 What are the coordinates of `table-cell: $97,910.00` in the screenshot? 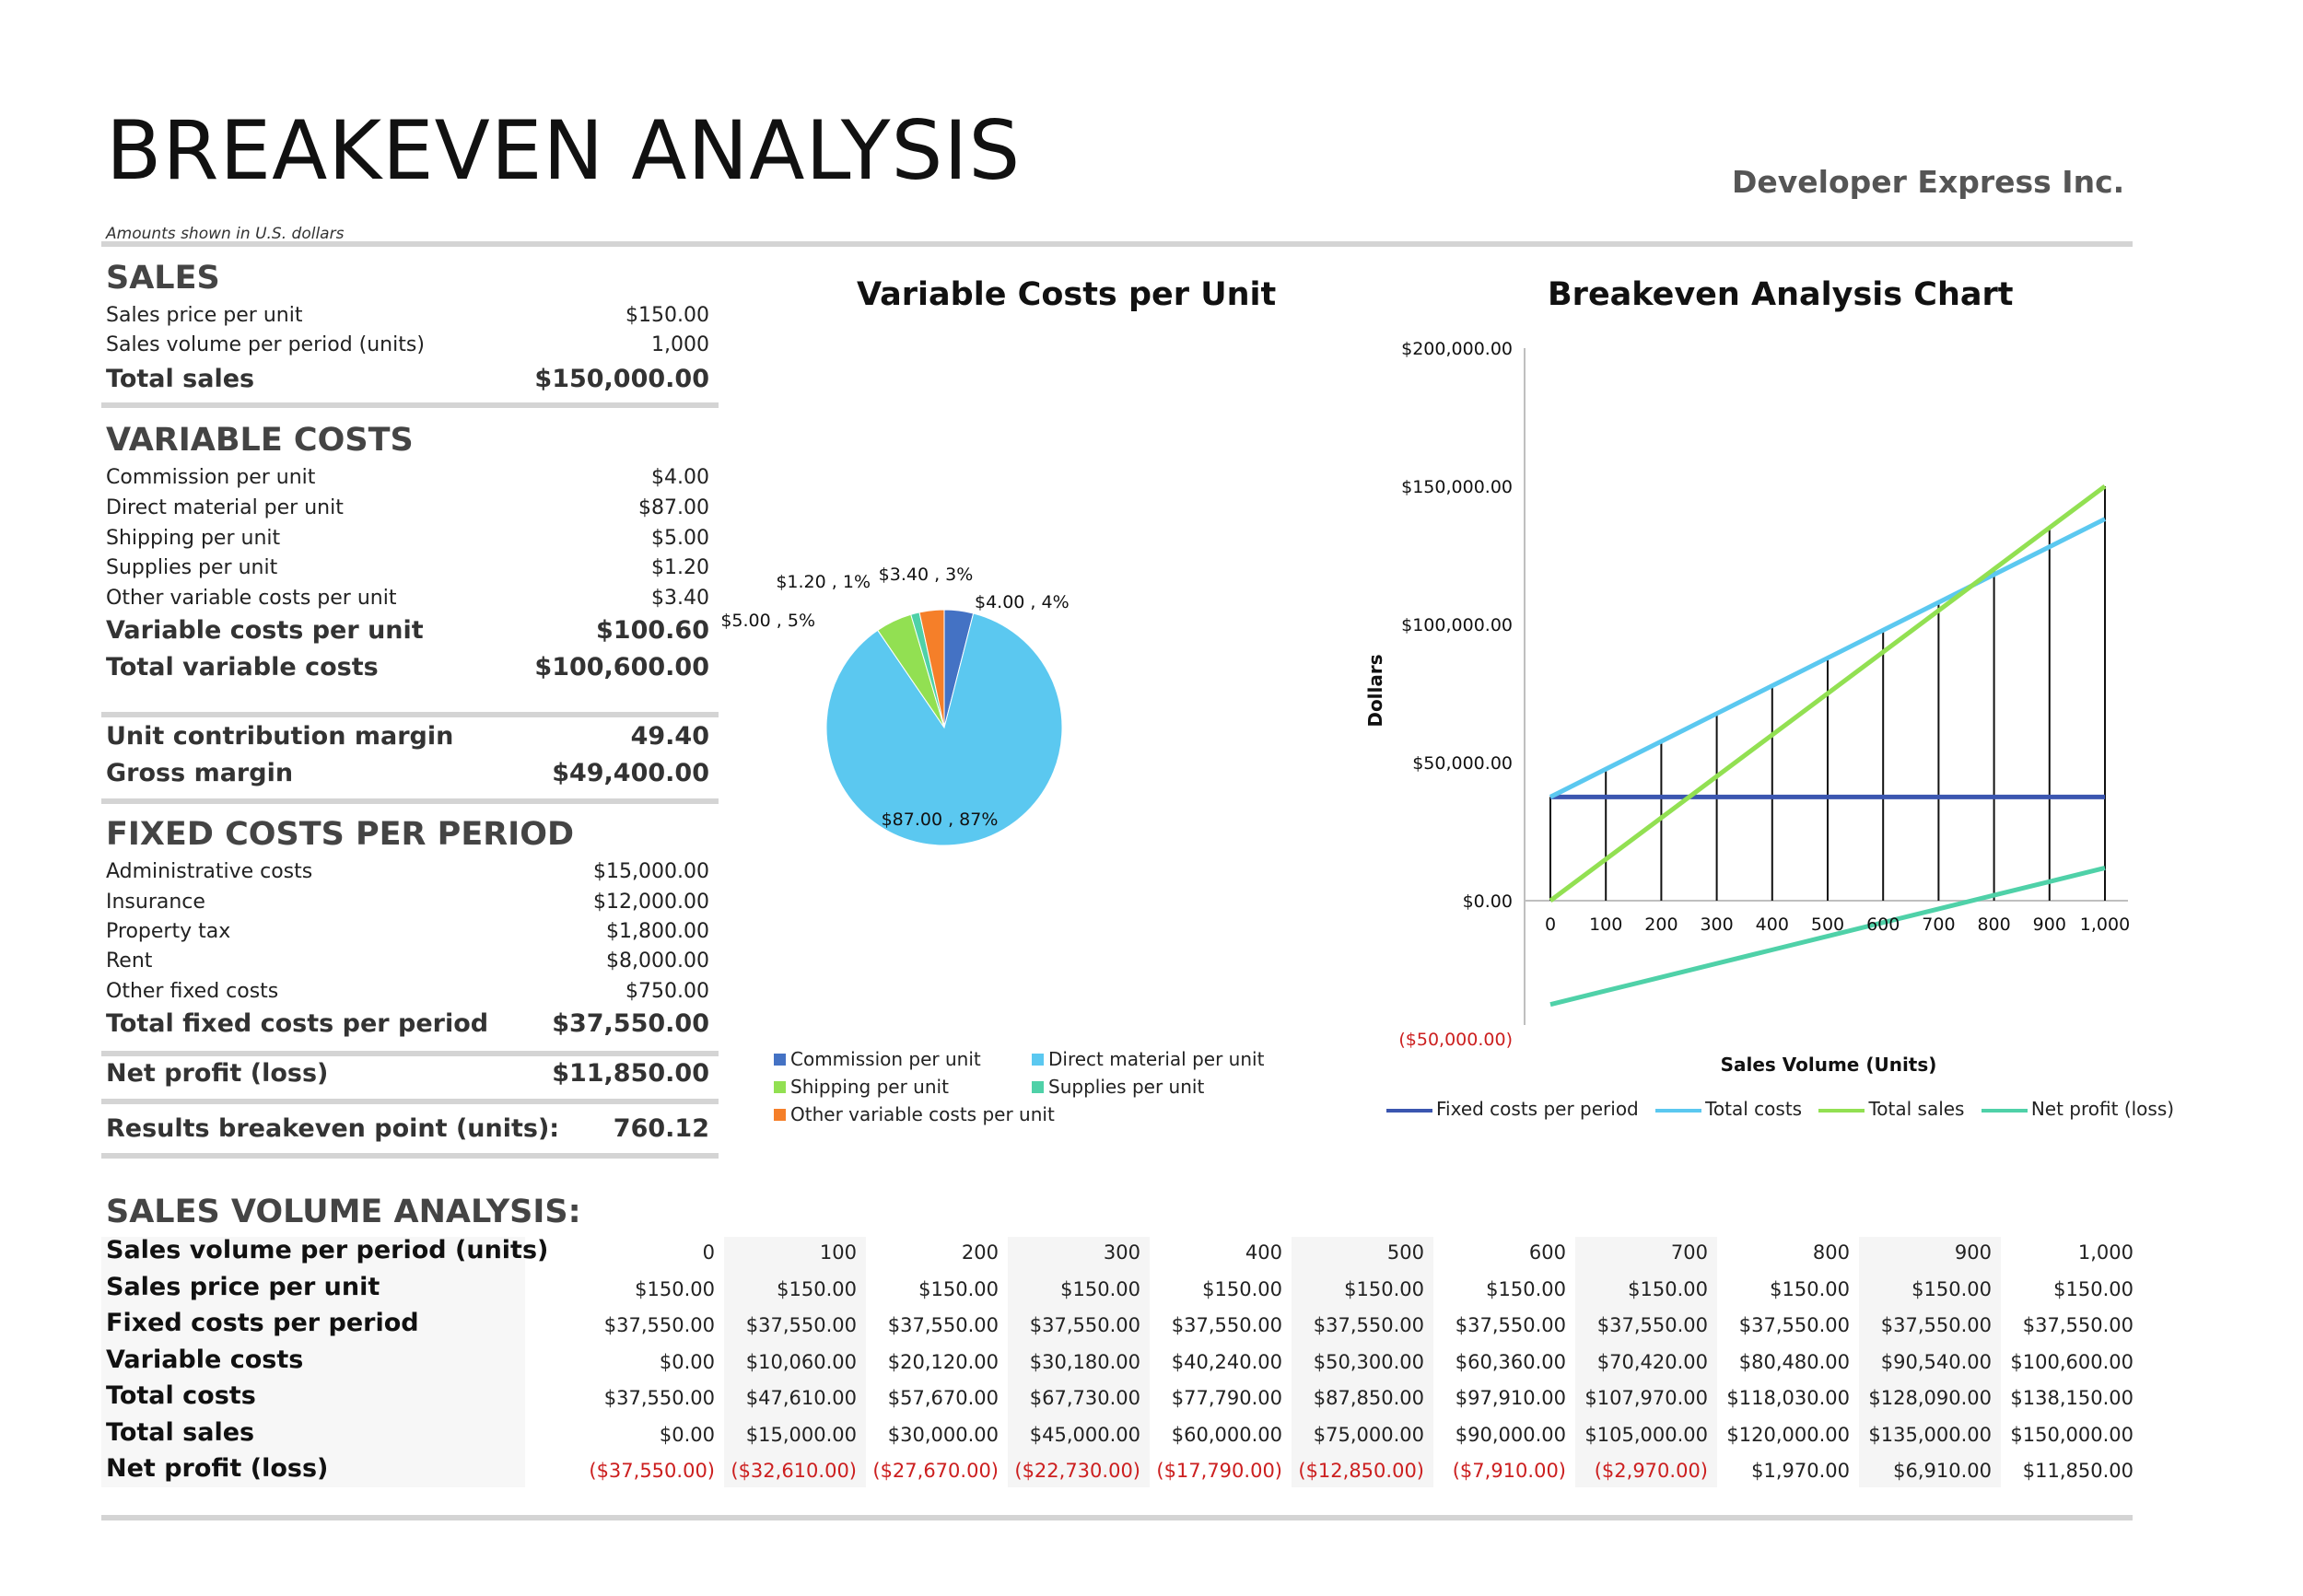 It's located at (1511, 1398).